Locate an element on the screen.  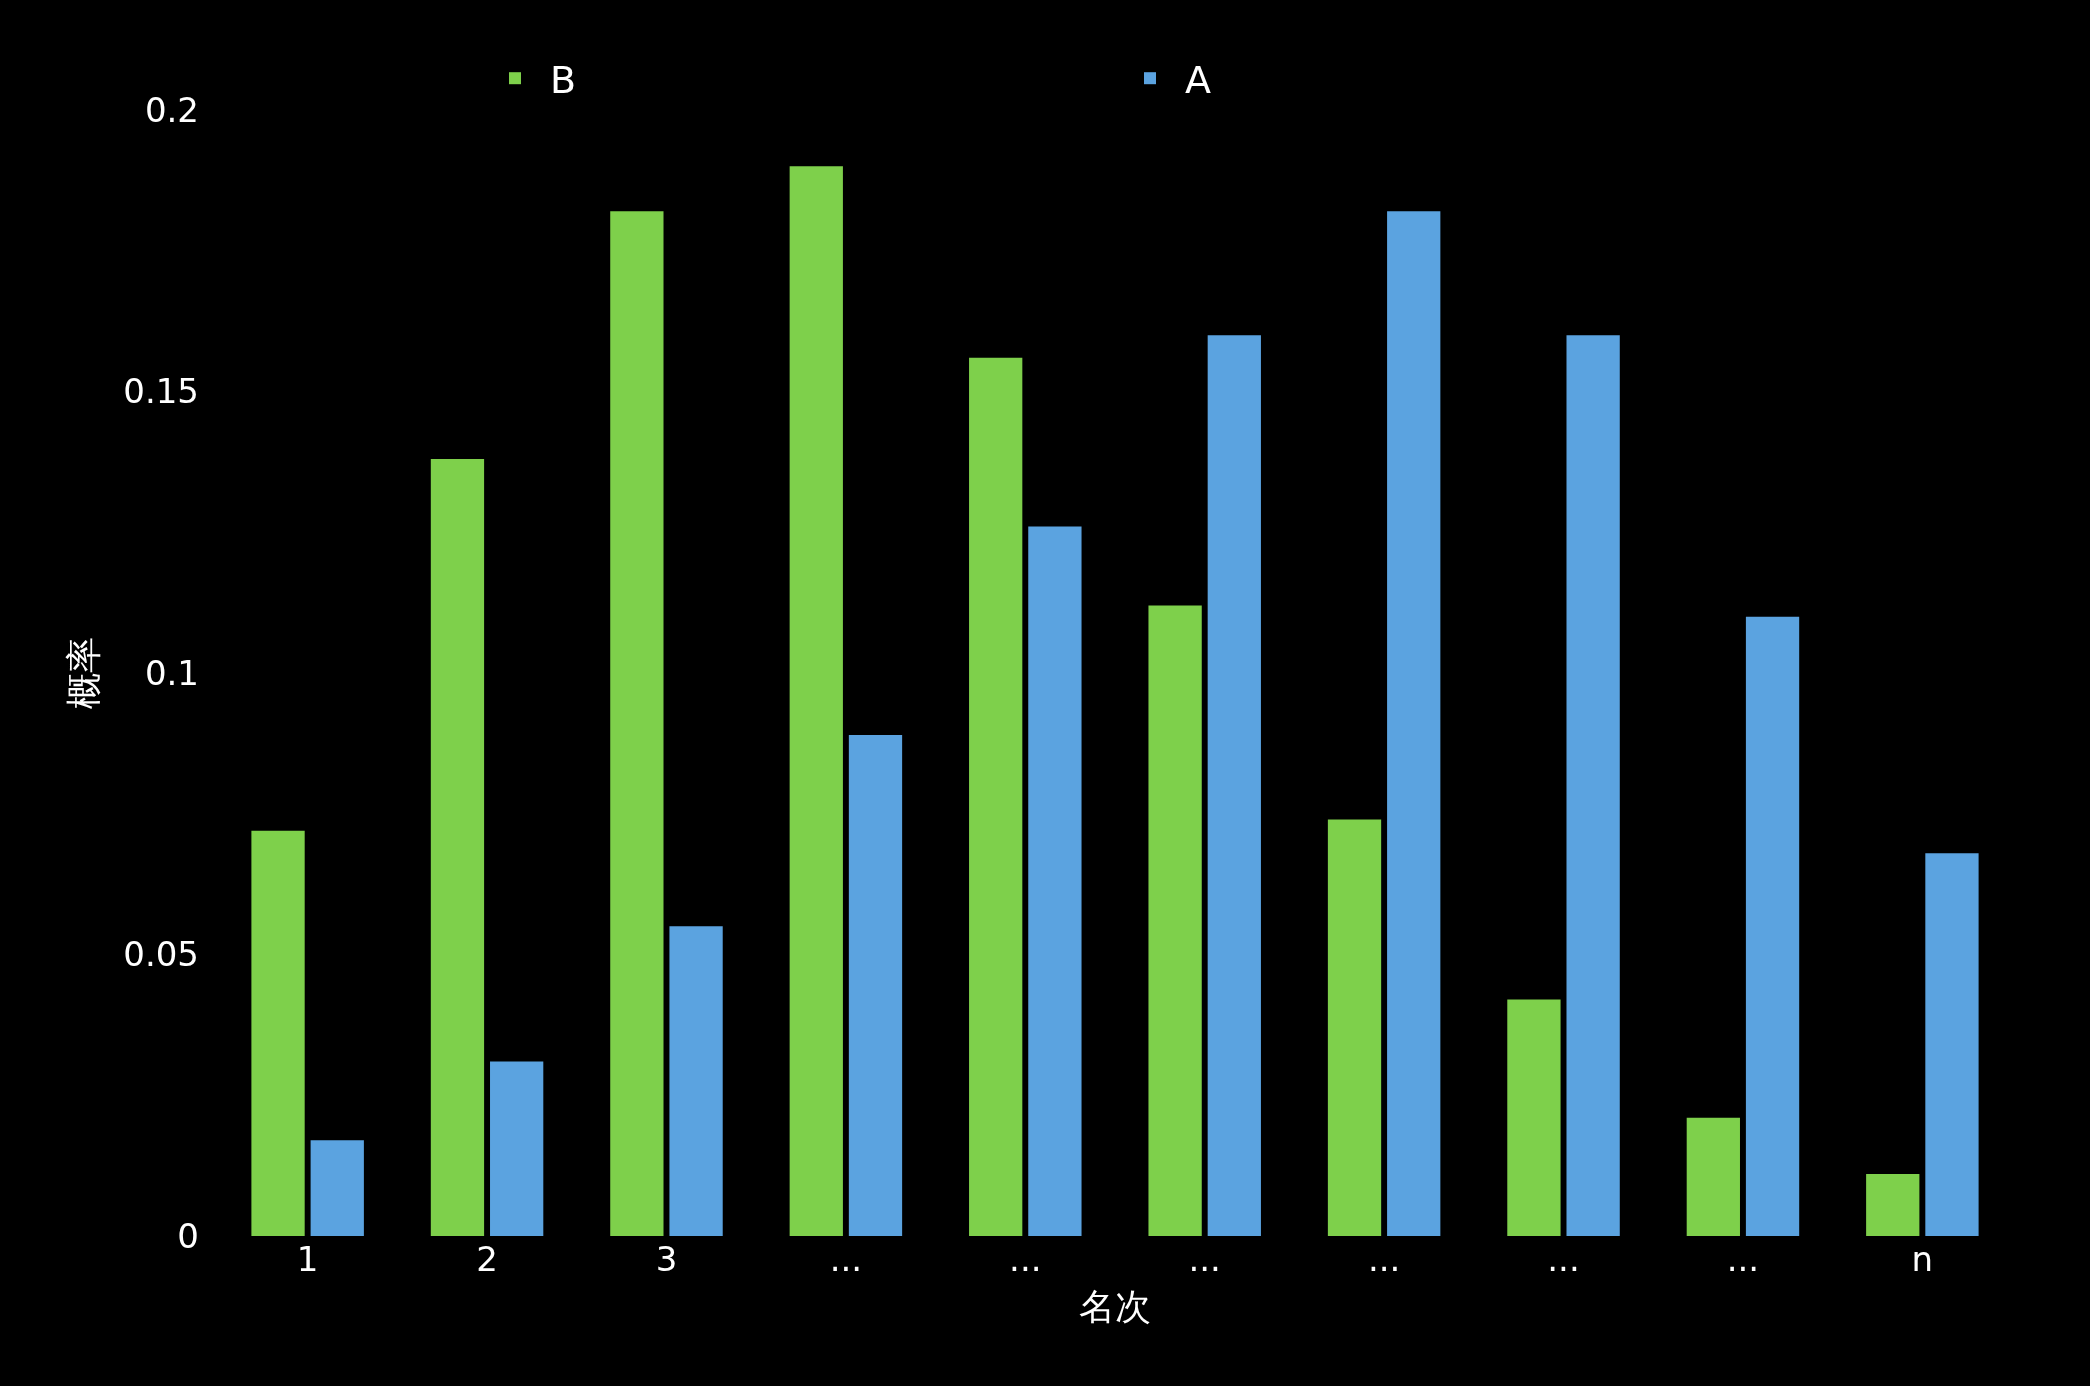
y-tick-label: 0 is located at coordinates (188, 1235).